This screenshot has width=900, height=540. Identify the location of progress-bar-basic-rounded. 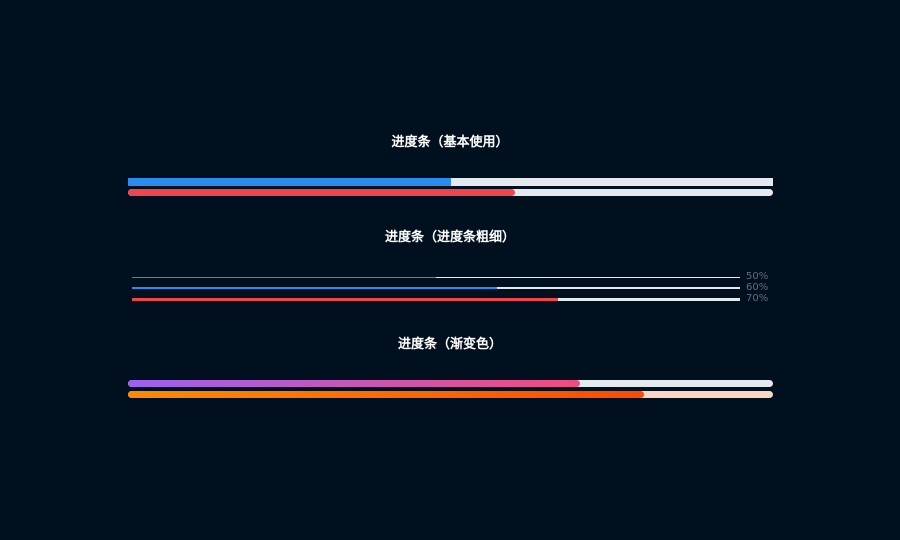
(450, 192).